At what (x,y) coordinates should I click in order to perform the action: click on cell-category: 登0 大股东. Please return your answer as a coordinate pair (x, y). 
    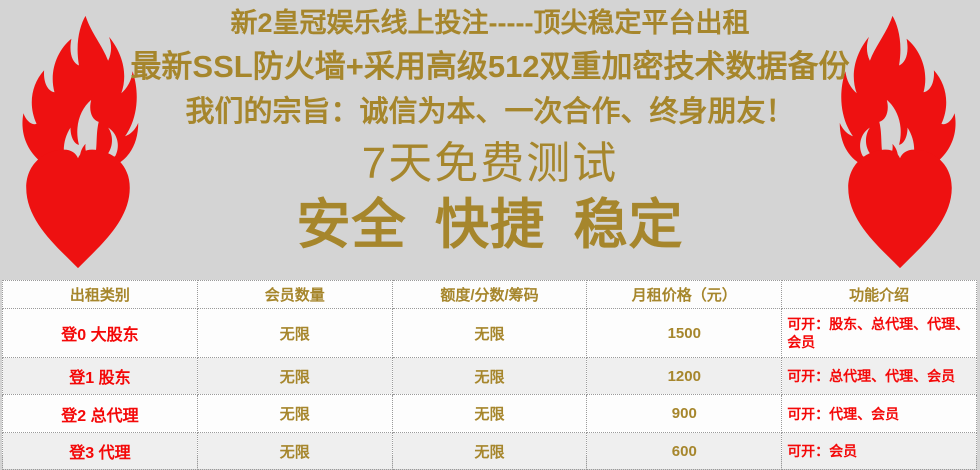
    Looking at the image, I should click on (100, 333).